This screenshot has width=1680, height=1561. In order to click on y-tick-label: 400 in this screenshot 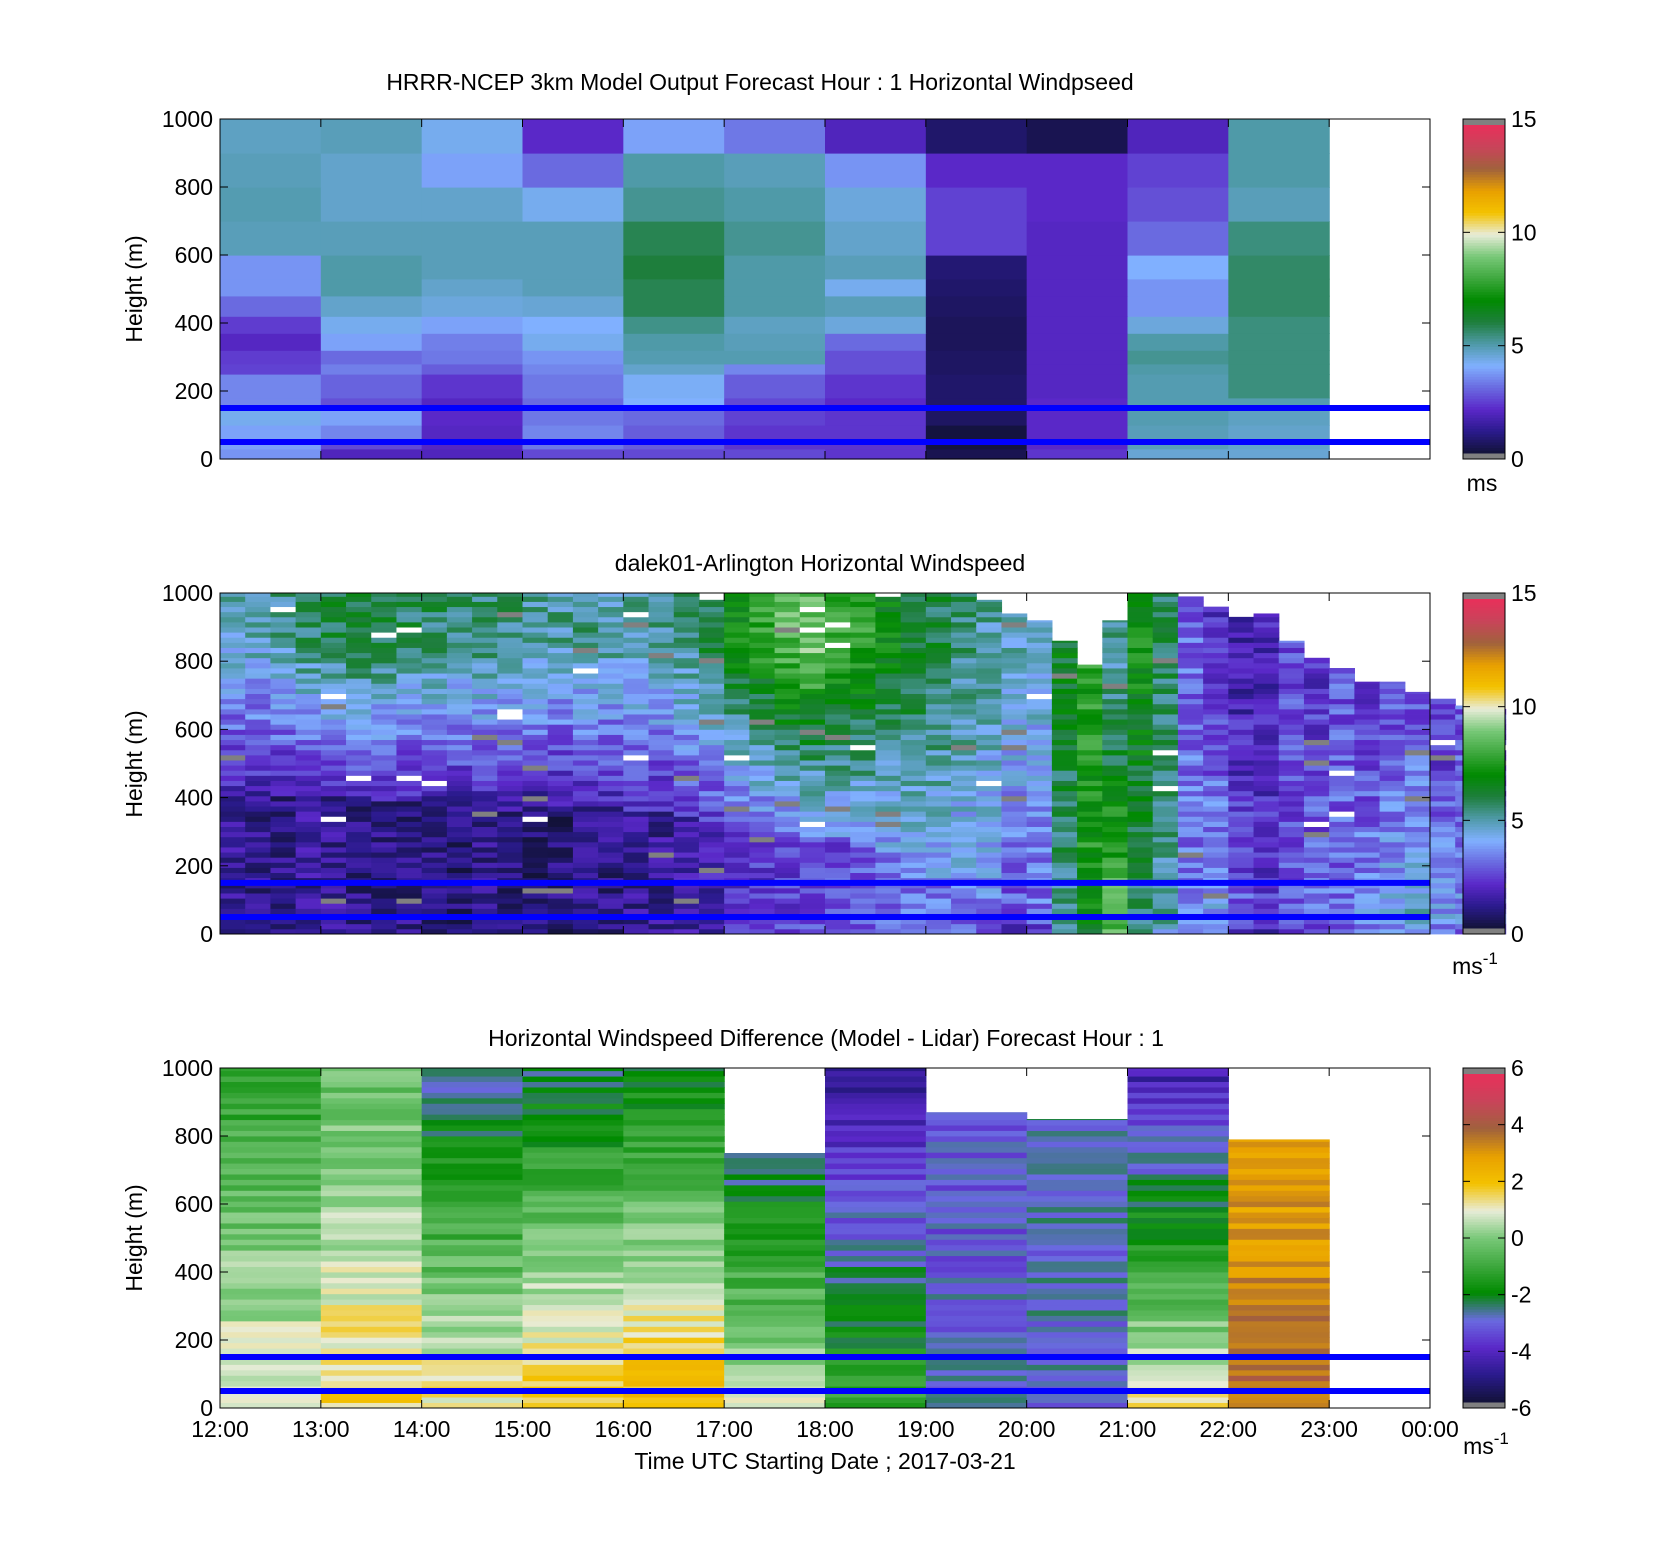, I will do `click(194, 798)`.